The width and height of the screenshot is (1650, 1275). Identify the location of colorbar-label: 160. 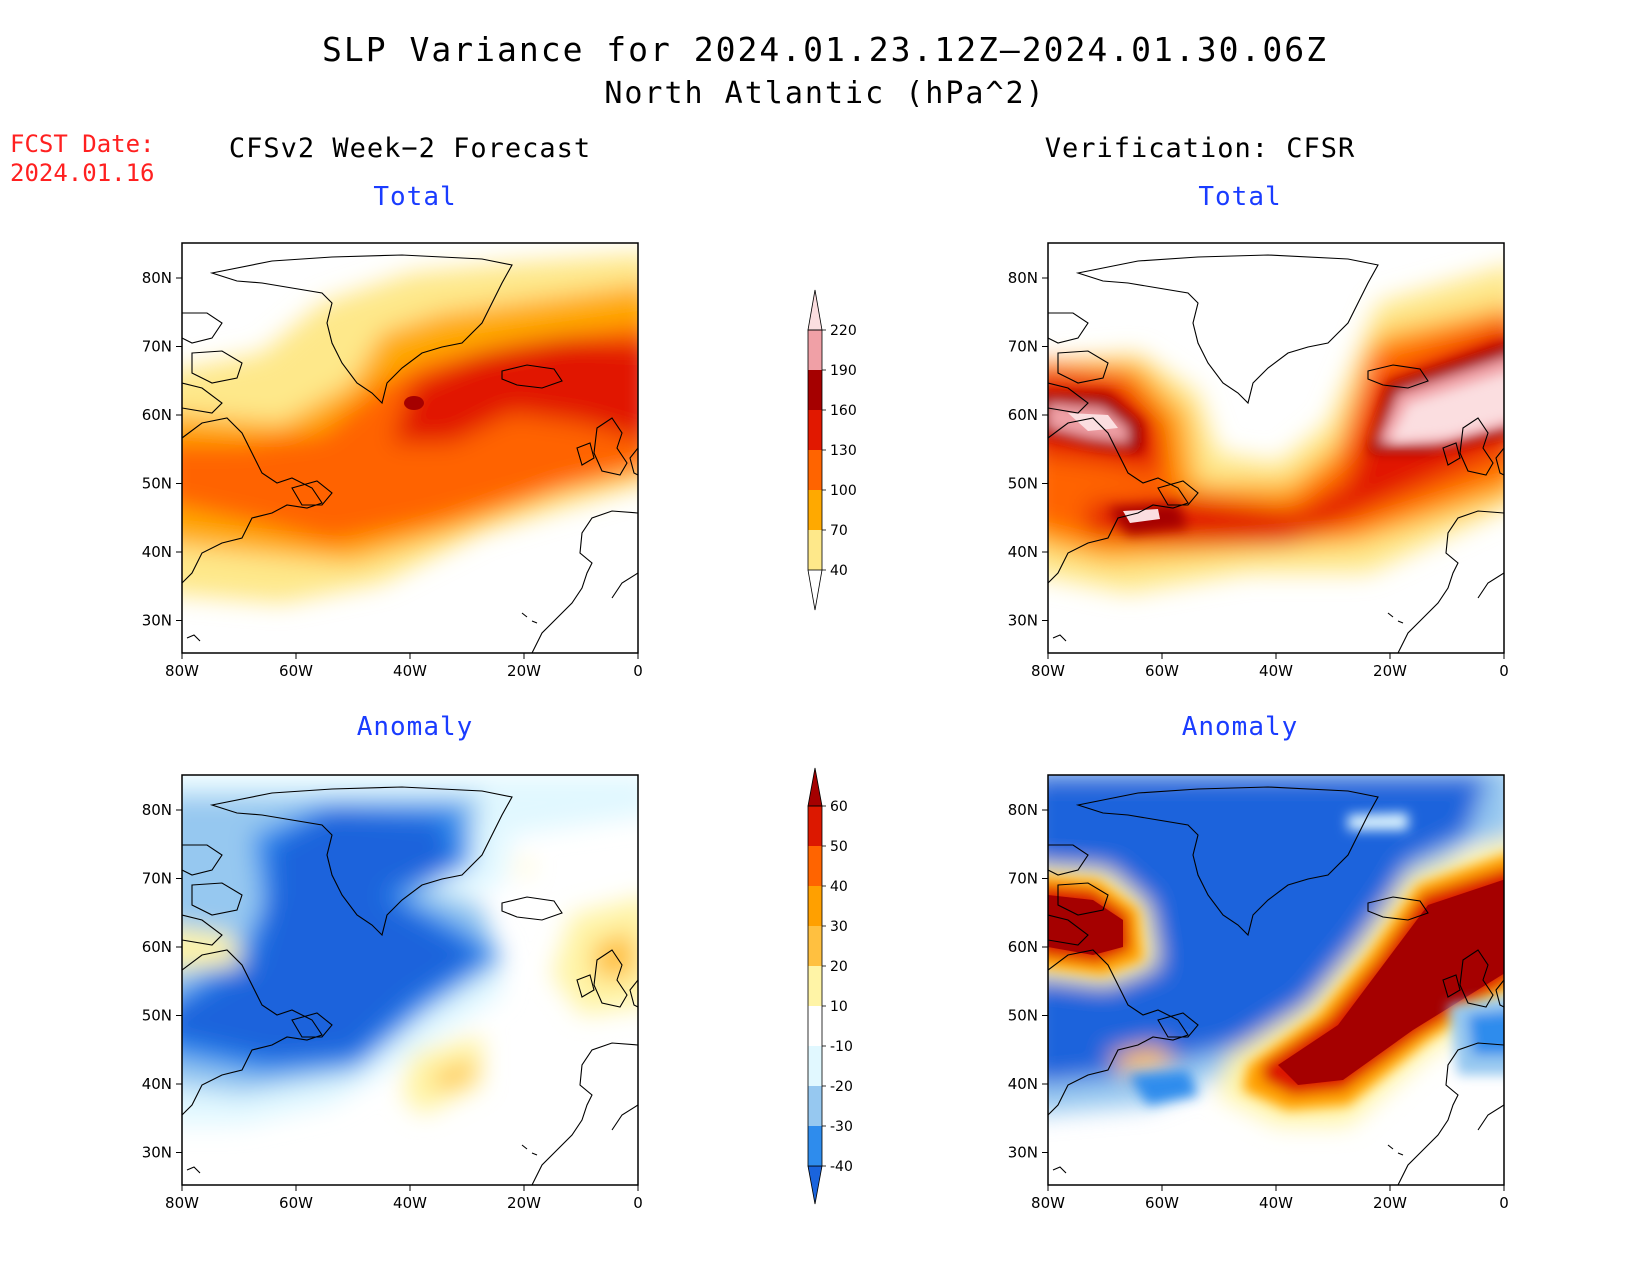
(843, 411).